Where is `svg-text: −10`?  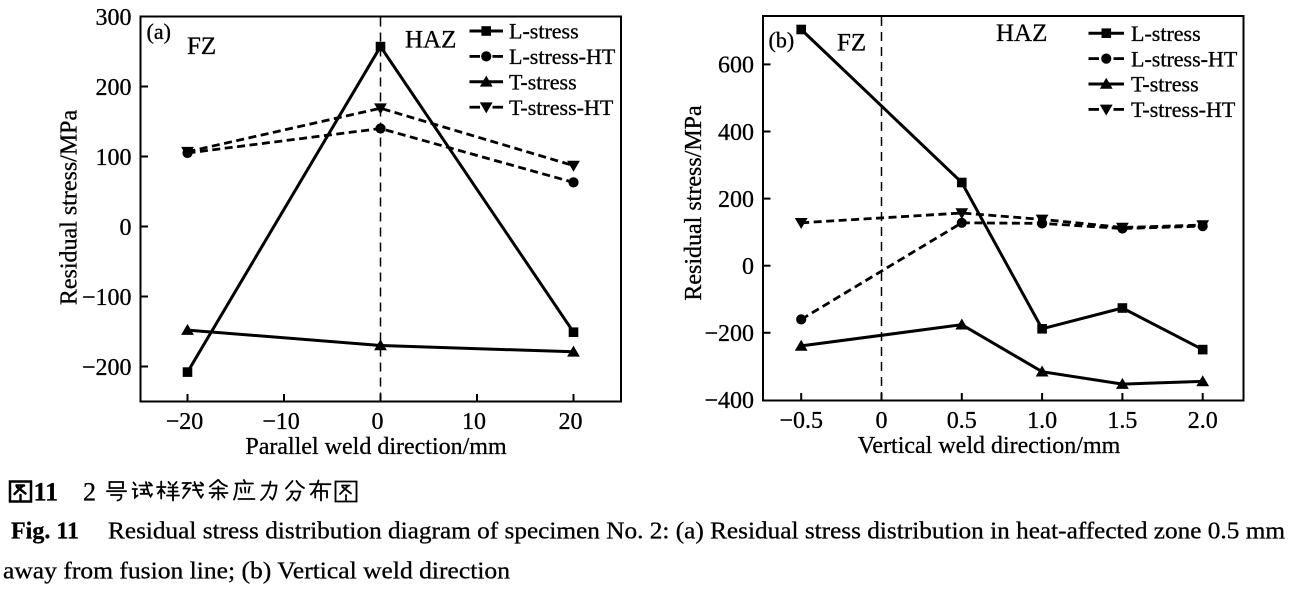 svg-text: −10 is located at coordinates (281, 422).